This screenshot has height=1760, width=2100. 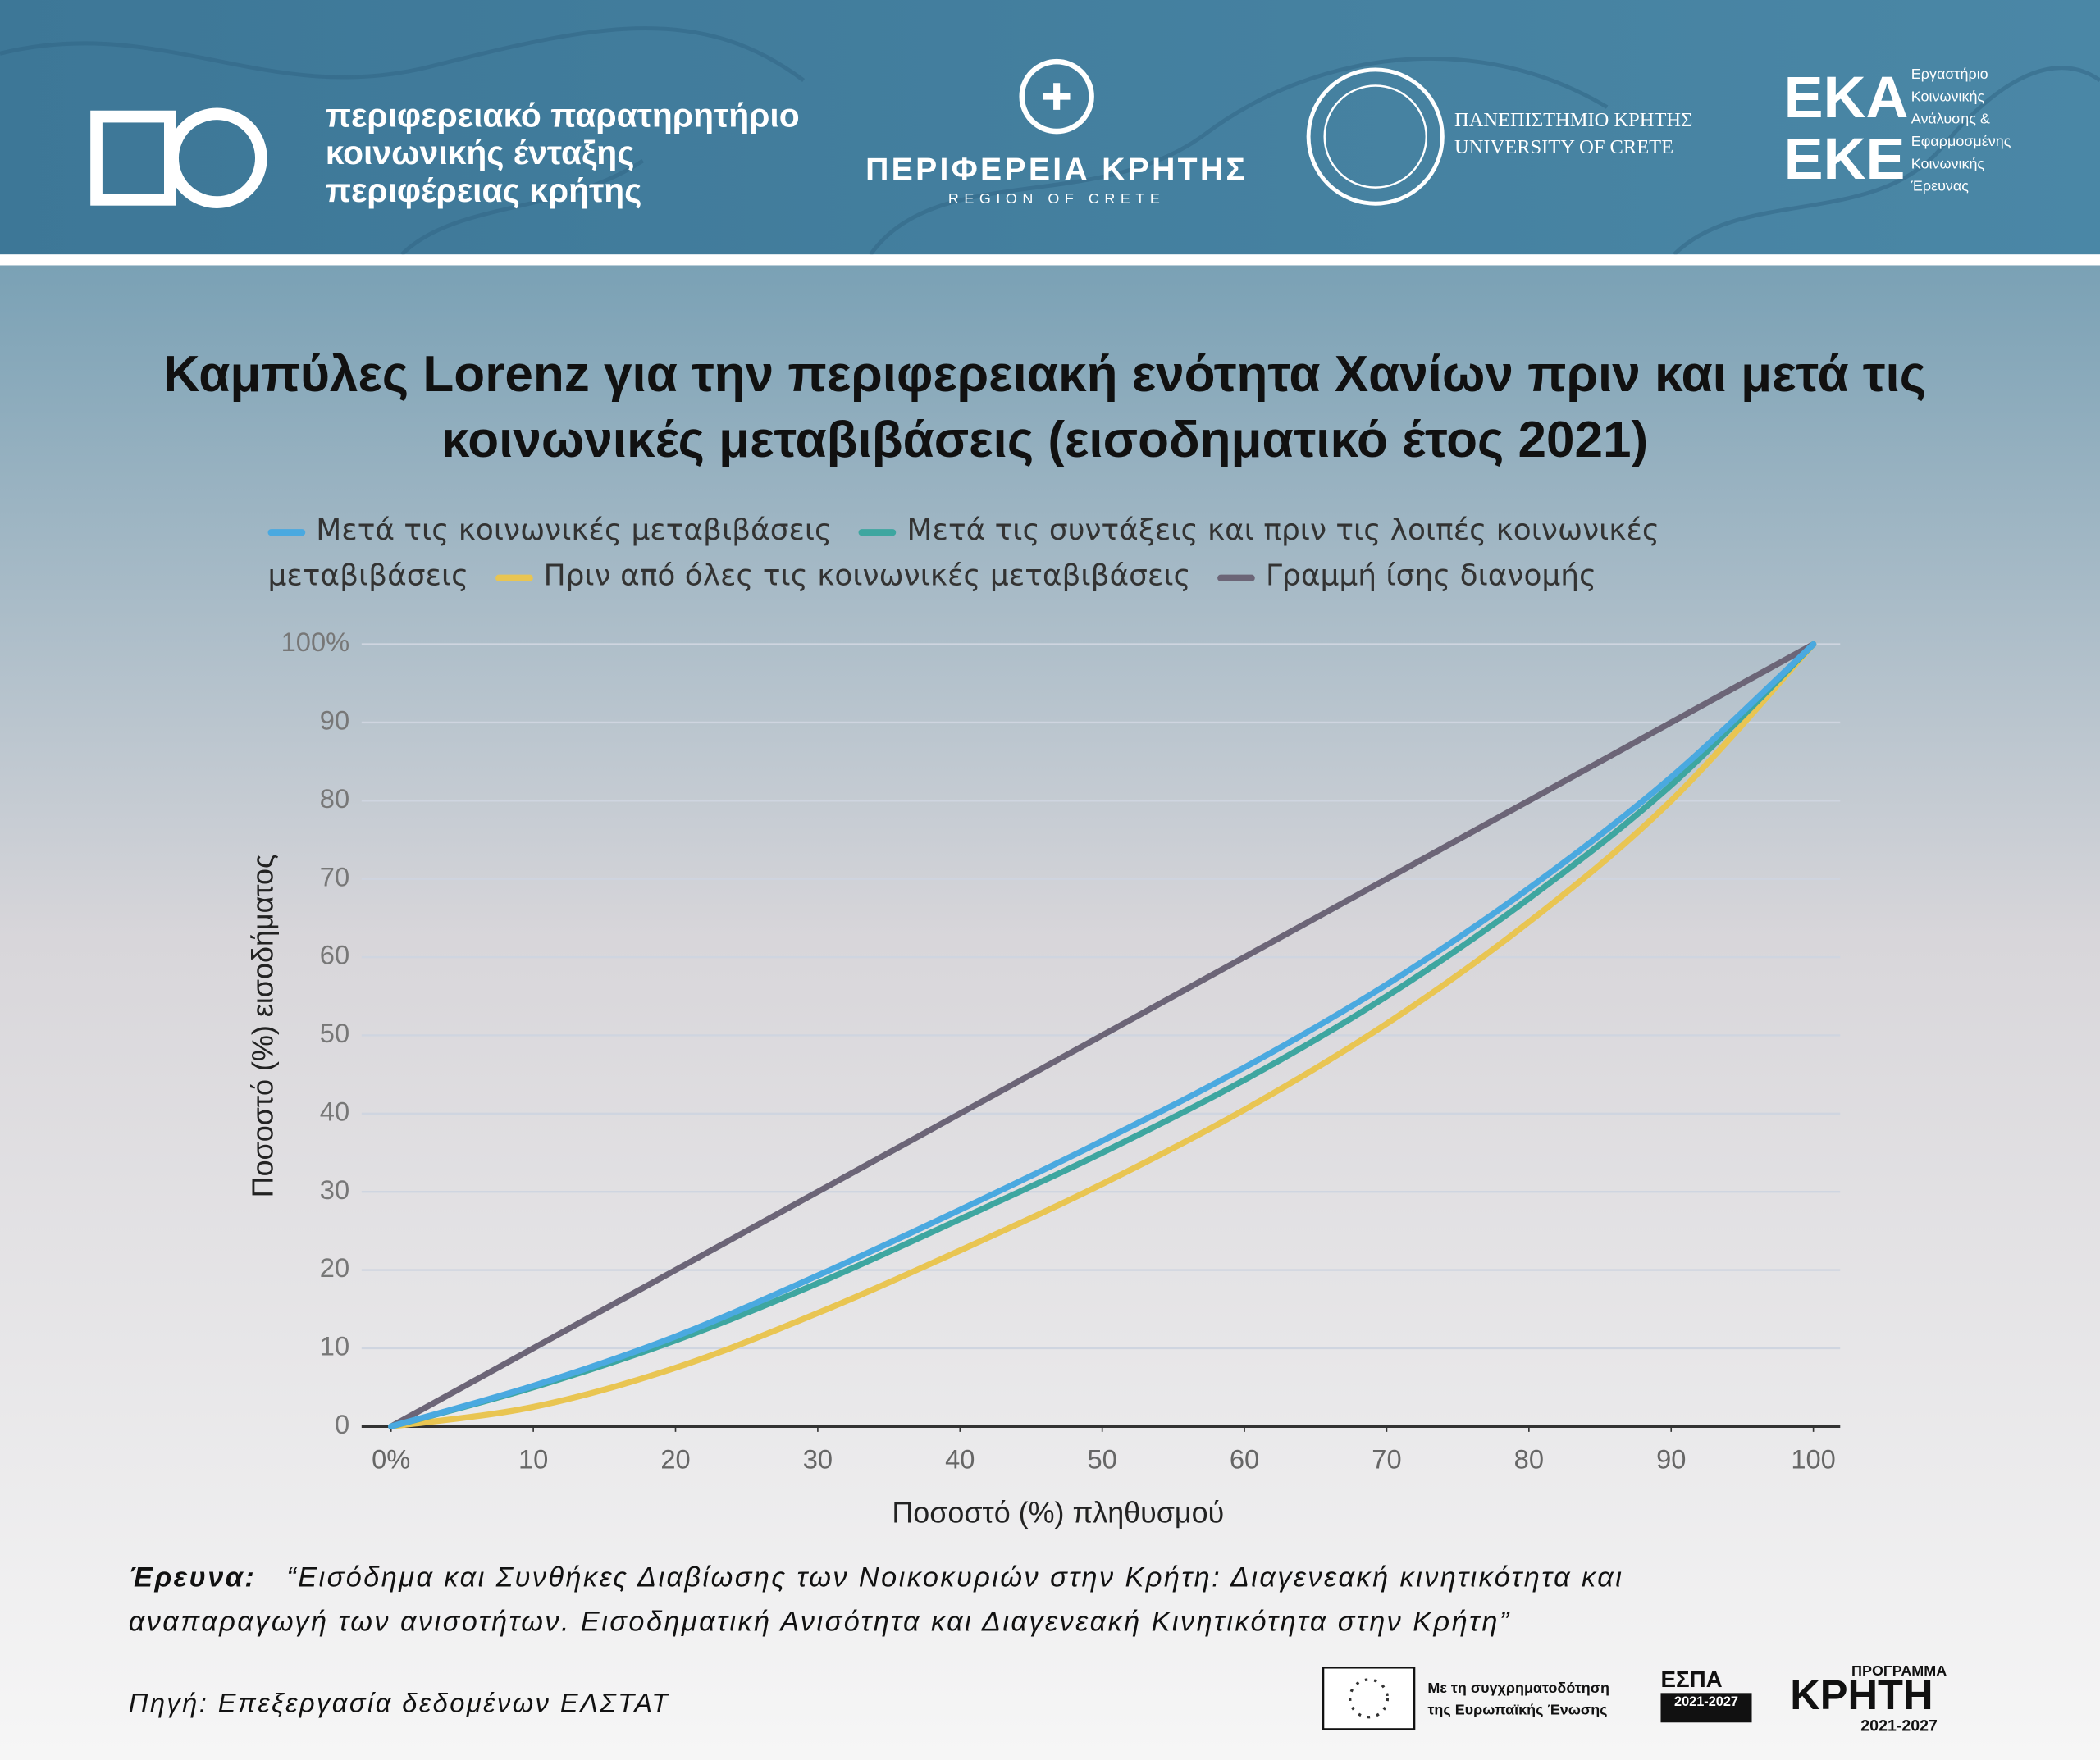 I want to click on x-tick-label: 10, so click(x=533, y=1458).